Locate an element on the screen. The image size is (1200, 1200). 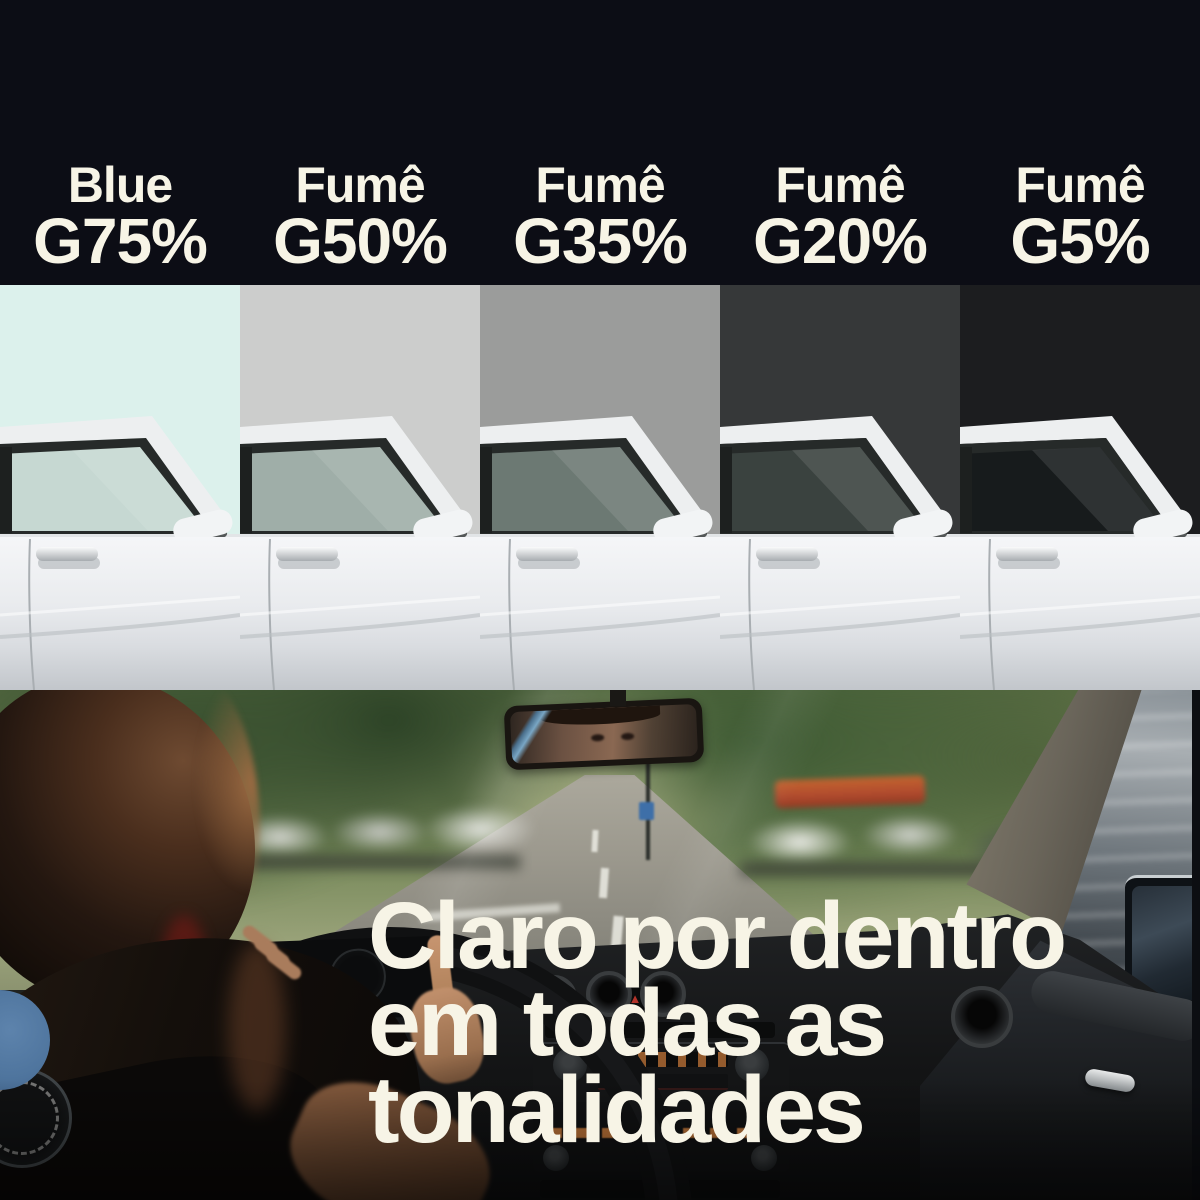
tint-grade: G35% is located at coordinates (600, 241).